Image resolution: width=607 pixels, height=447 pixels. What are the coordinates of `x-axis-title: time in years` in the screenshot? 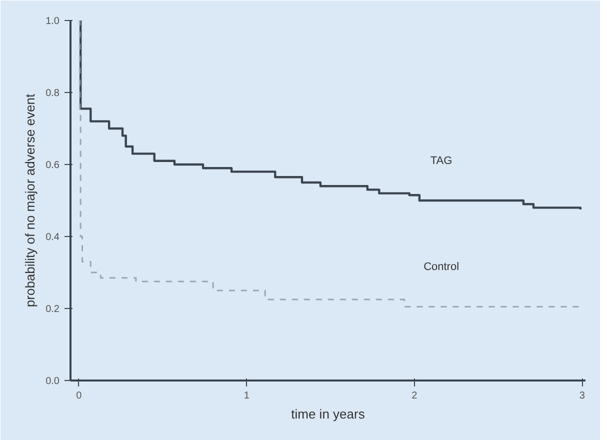 It's located at (328, 414).